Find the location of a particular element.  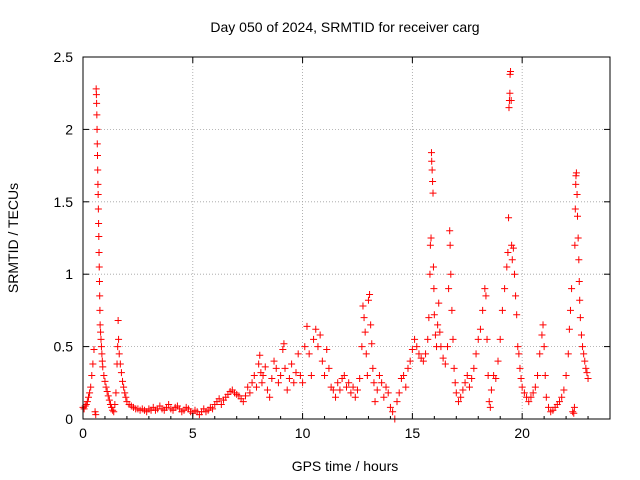

y-tick-label: 0.5 is located at coordinates (64, 347).